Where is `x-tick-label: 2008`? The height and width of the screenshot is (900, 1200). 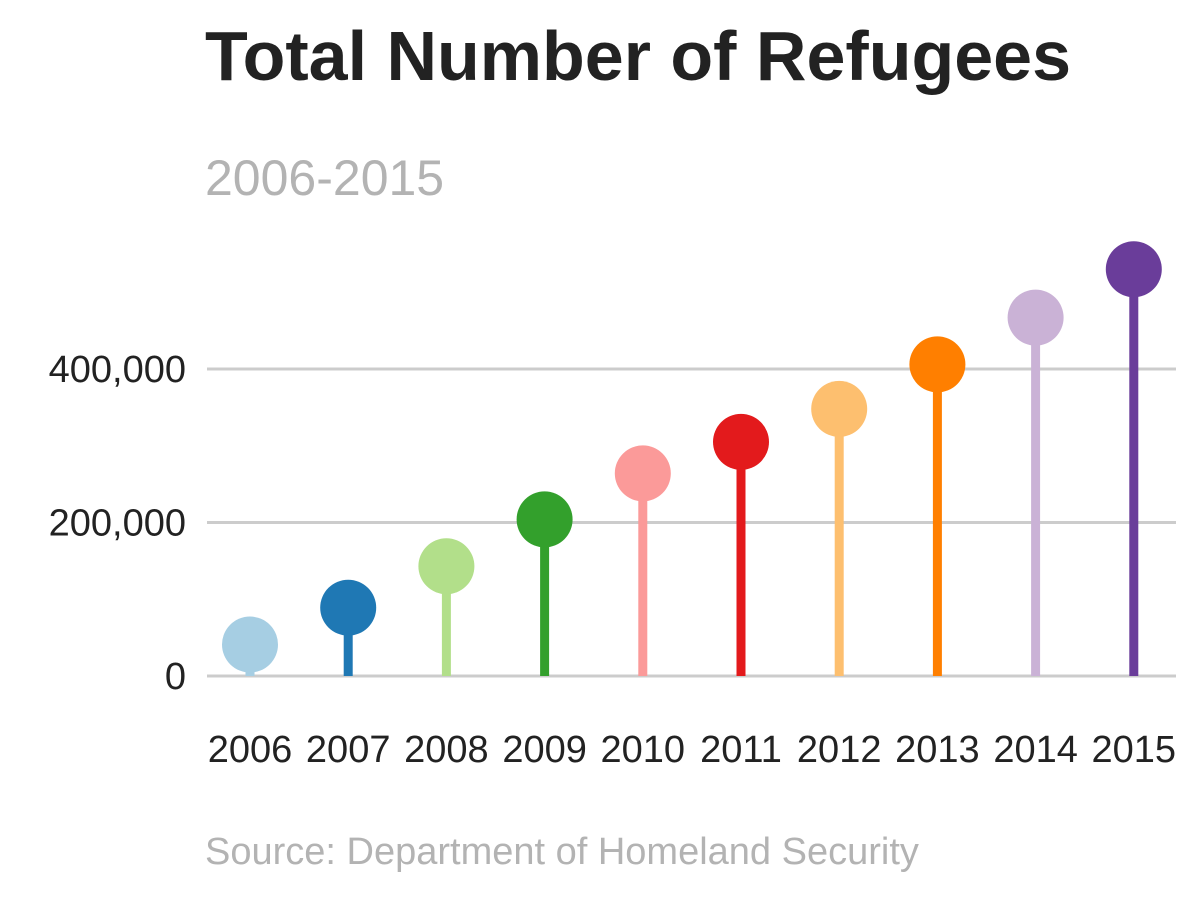 x-tick-label: 2008 is located at coordinates (446, 750).